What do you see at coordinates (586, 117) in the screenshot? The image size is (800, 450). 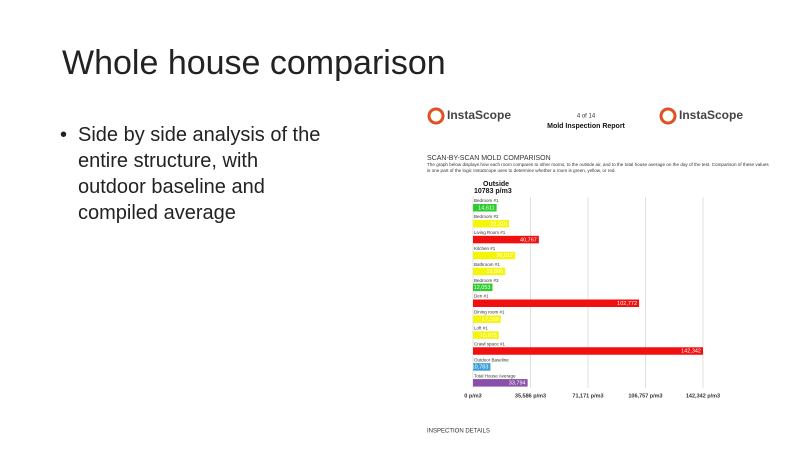 I see `page-number: 4 of 14` at bounding box center [586, 117].